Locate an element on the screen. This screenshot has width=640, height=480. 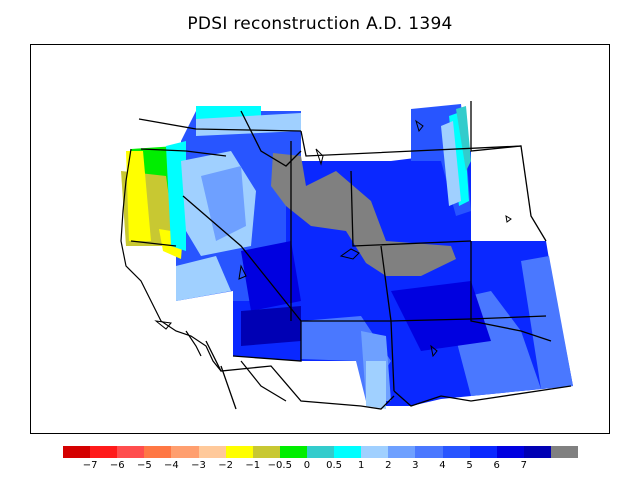
map-title: PDSI reconstruction A.D. 1394 is located at coordinates (320, 24).